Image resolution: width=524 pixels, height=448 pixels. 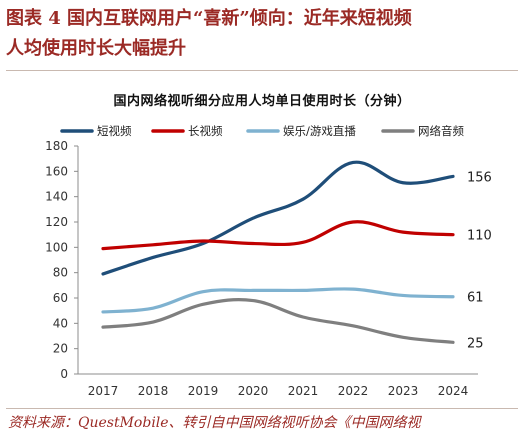 I want to click on y-tick-label: 80, so click(x=60, y=273).